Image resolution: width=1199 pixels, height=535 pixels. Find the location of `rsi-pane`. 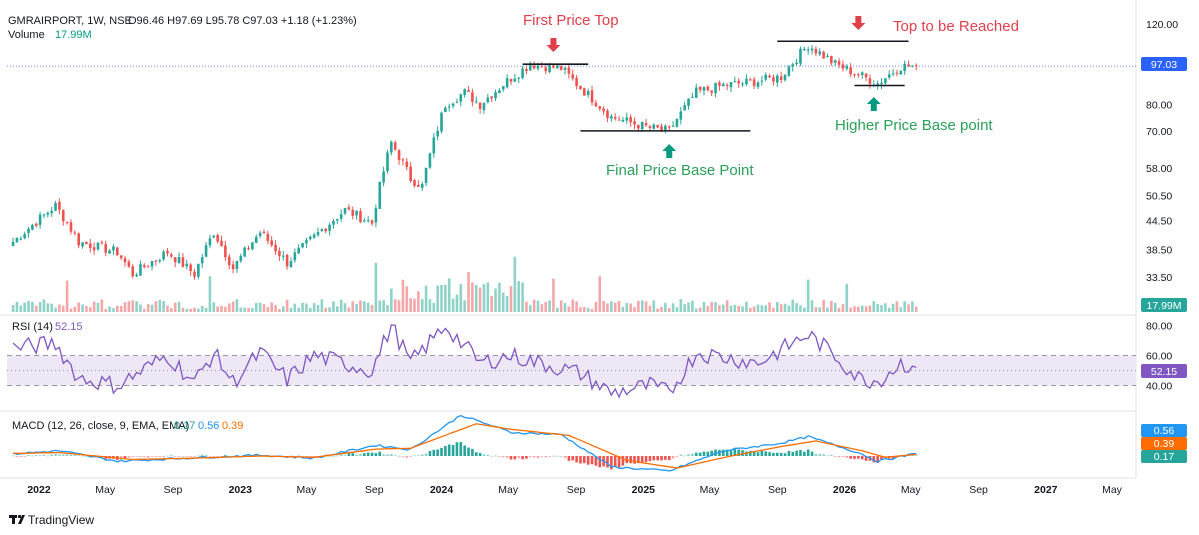

rsi-pane is located at coordinates (571, 361).